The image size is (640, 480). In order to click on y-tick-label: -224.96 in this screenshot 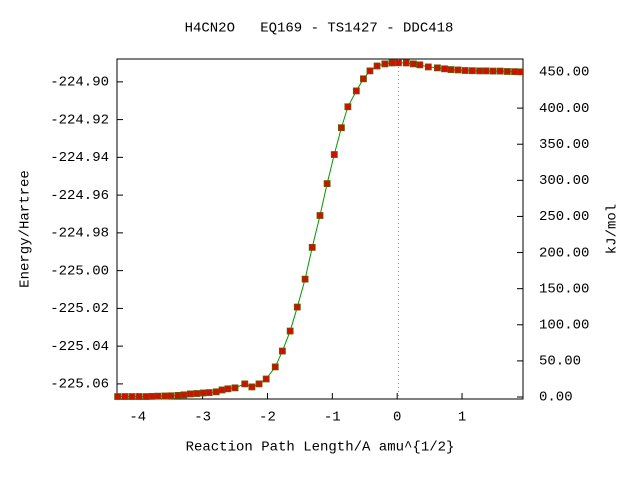, I will do `click(79, 196)`.